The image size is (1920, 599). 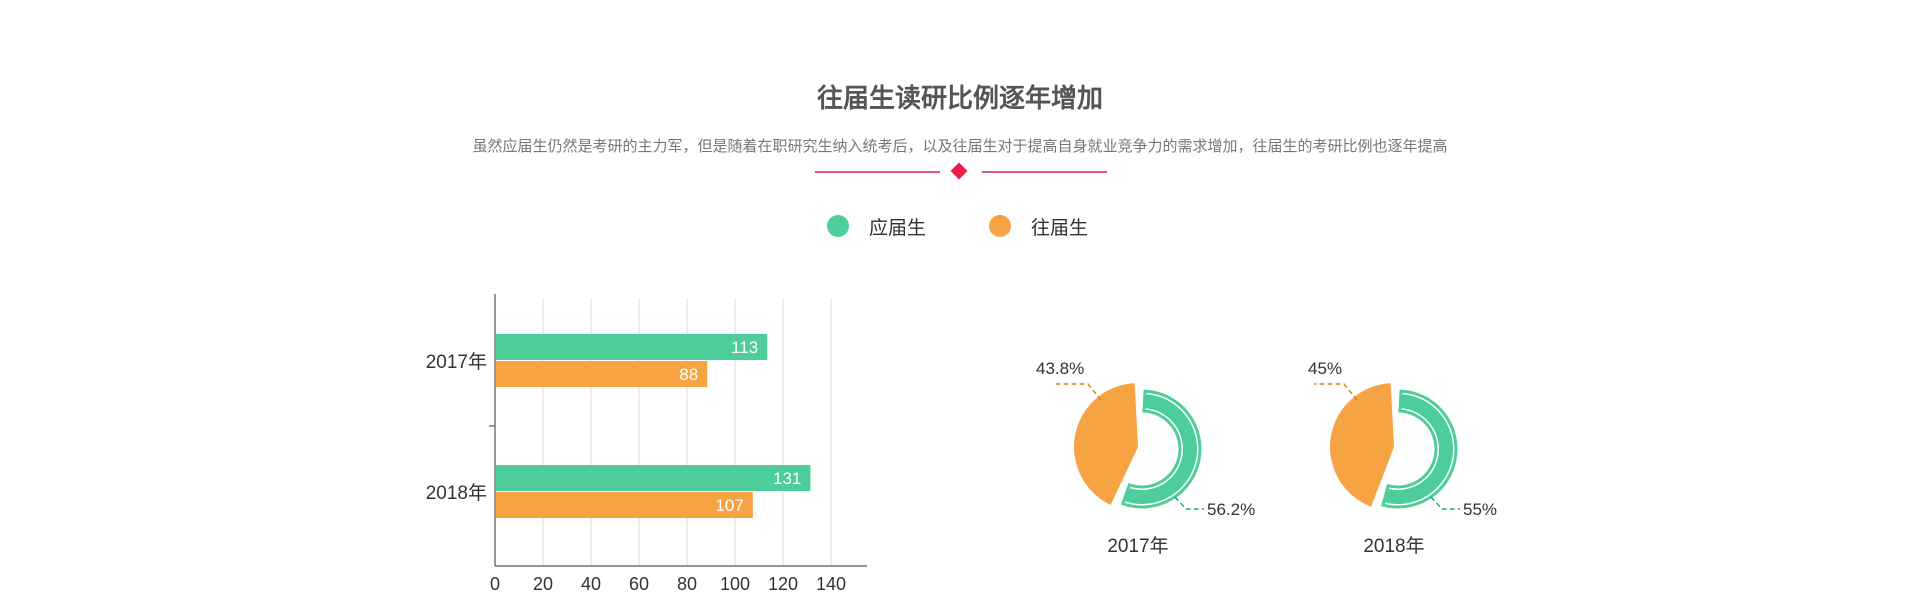 What do you see at coordinates (1044, 172) in the screenshot?
I see `divider-line-right` at bounding box center [1044, 172].